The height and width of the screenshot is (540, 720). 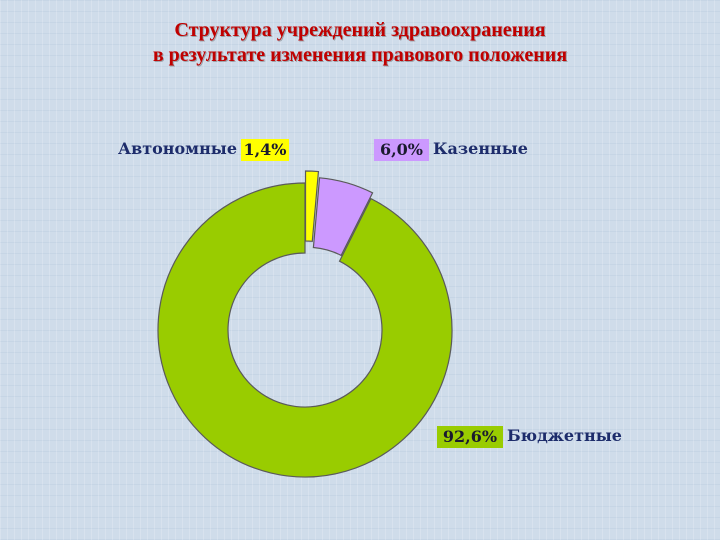 What do you see at coordinates (177, 148) in the screenshot?
I see `category-label-0: Автономные` at bounding box center [177, 148].